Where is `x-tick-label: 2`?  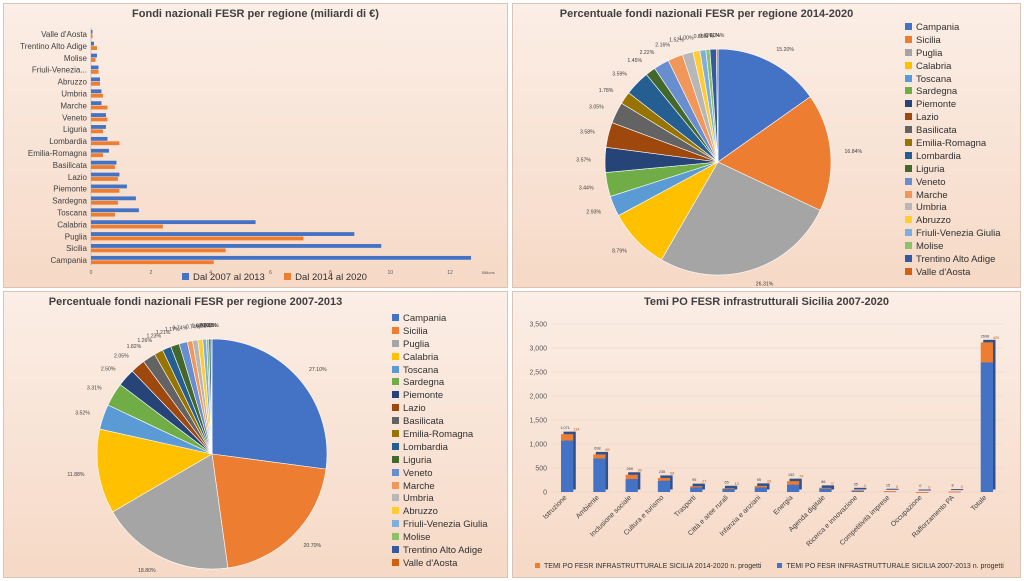
x-tick-label: 2 is located at coordinates (150, 273).